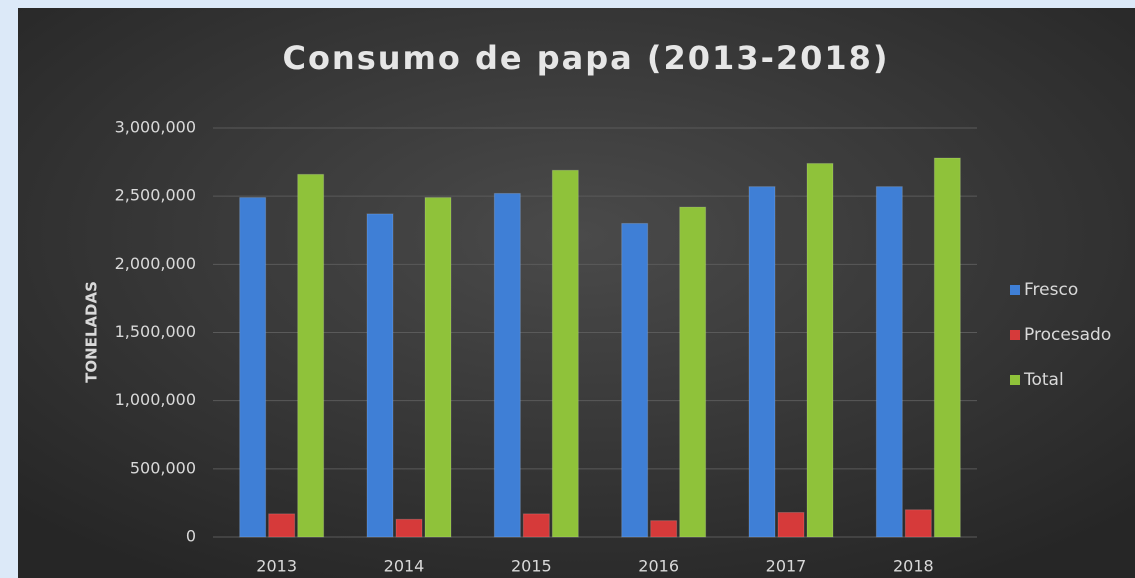 This screenshot has width=1135, height=578. I want to click on x-tick-label: 2013, so click(276, 566).